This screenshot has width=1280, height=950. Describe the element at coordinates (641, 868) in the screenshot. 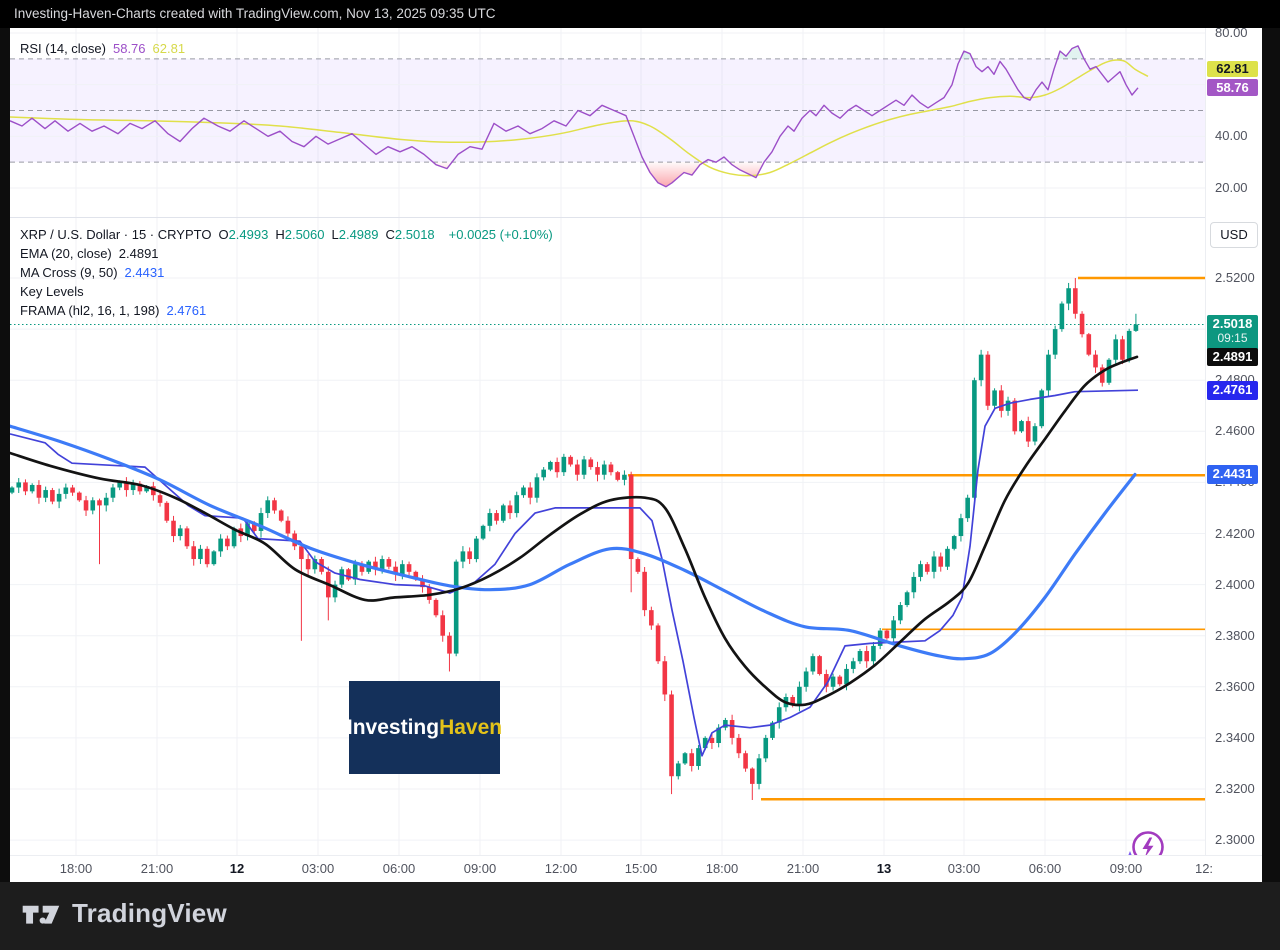

I see `time-tick-label: 15:00` at that location.